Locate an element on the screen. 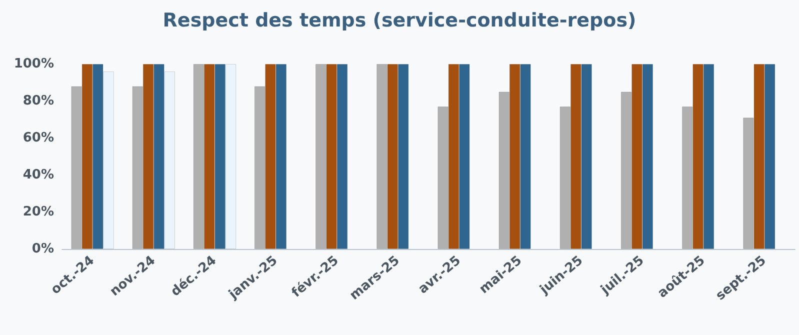 This screenshot has height=335, width=799. y-tick-label: 100% is located at coordinates (34, 64).